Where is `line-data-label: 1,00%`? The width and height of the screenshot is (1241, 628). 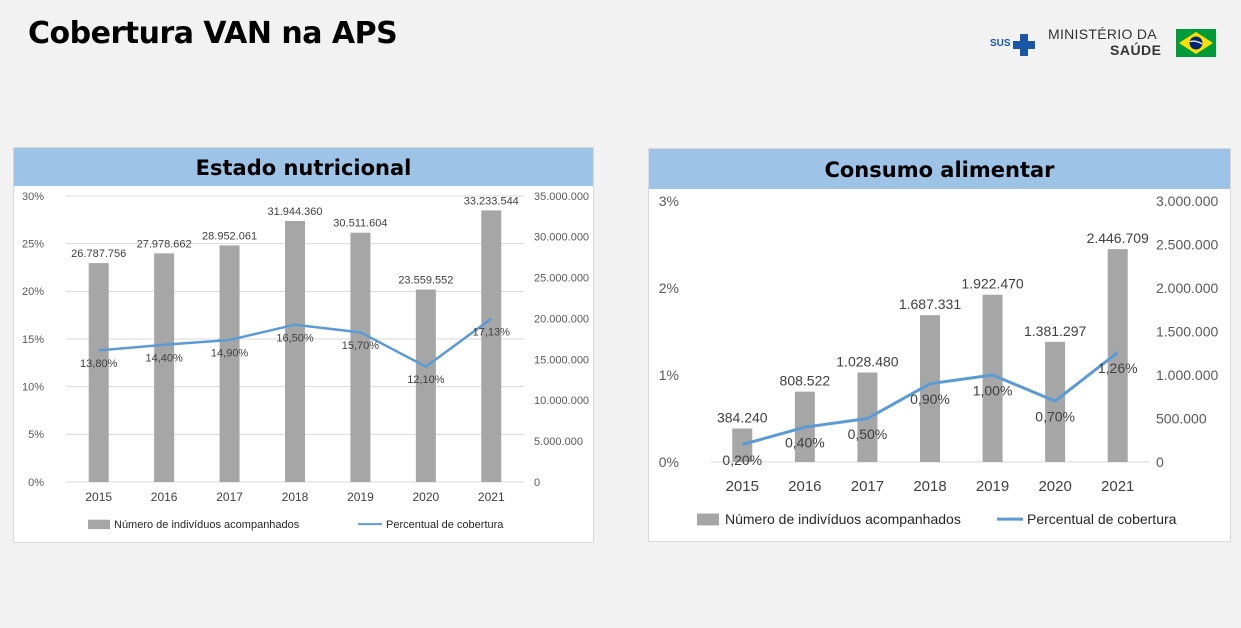
line-data-label: 1,00% is located at coordinates (993, 390).